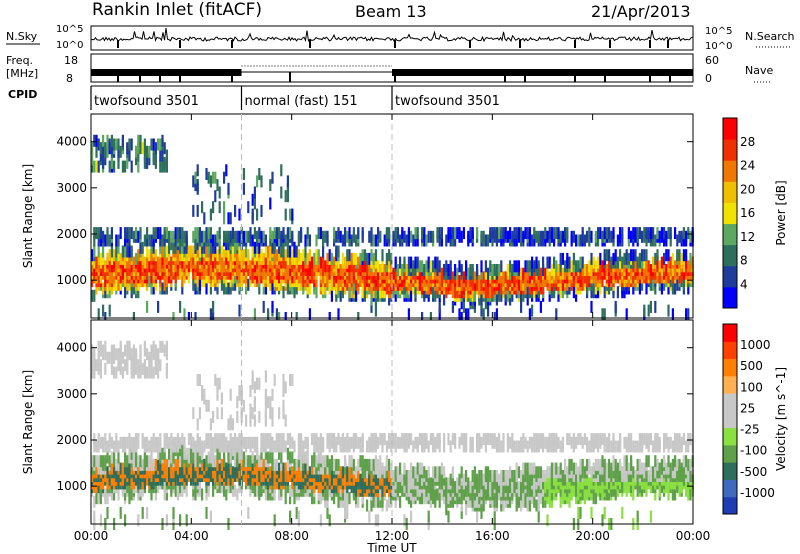 This screenshot has width=800, height=554. I want to click on colorbar-swatch, so click(730, 129).